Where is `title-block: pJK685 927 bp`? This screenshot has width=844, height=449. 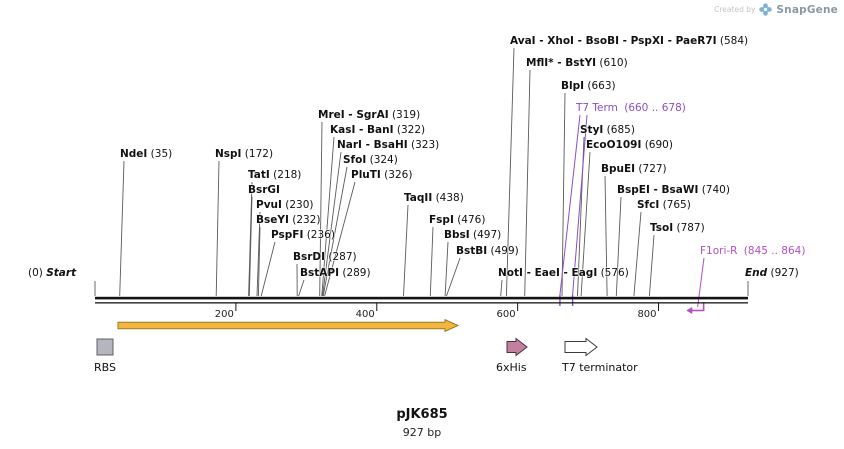
title-block: pJK685 927 bp is located at coordinates (422, 423).